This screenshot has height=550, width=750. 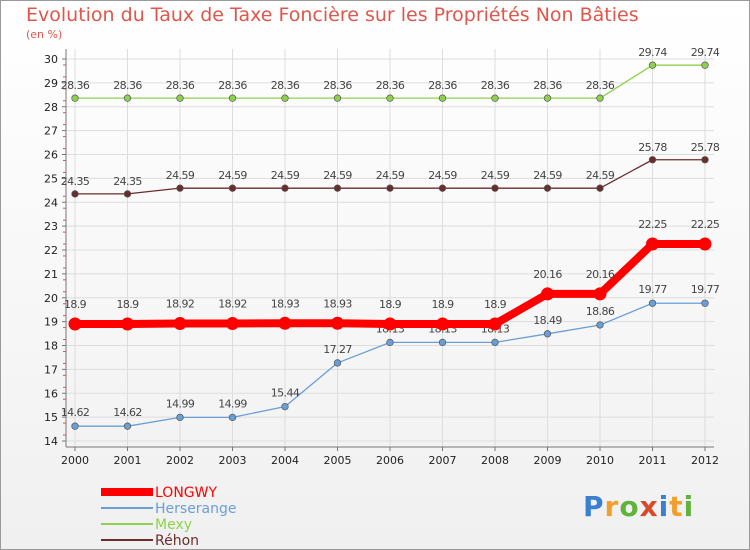 I want to click on data-label-longwy-2010: 20.16, so click(x=600, y=274).